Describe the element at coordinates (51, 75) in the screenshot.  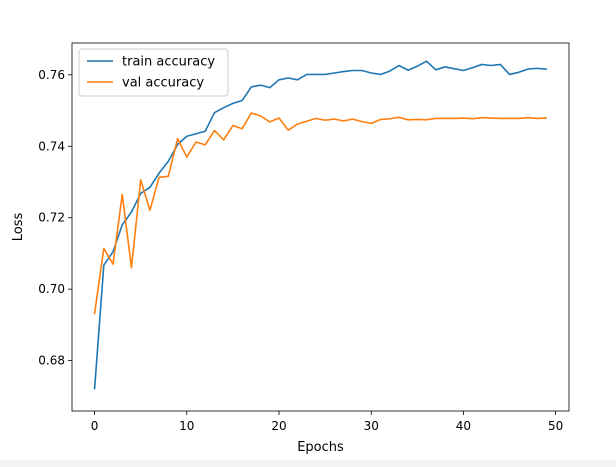
I see `y-tick-label: 0.76` at that location.